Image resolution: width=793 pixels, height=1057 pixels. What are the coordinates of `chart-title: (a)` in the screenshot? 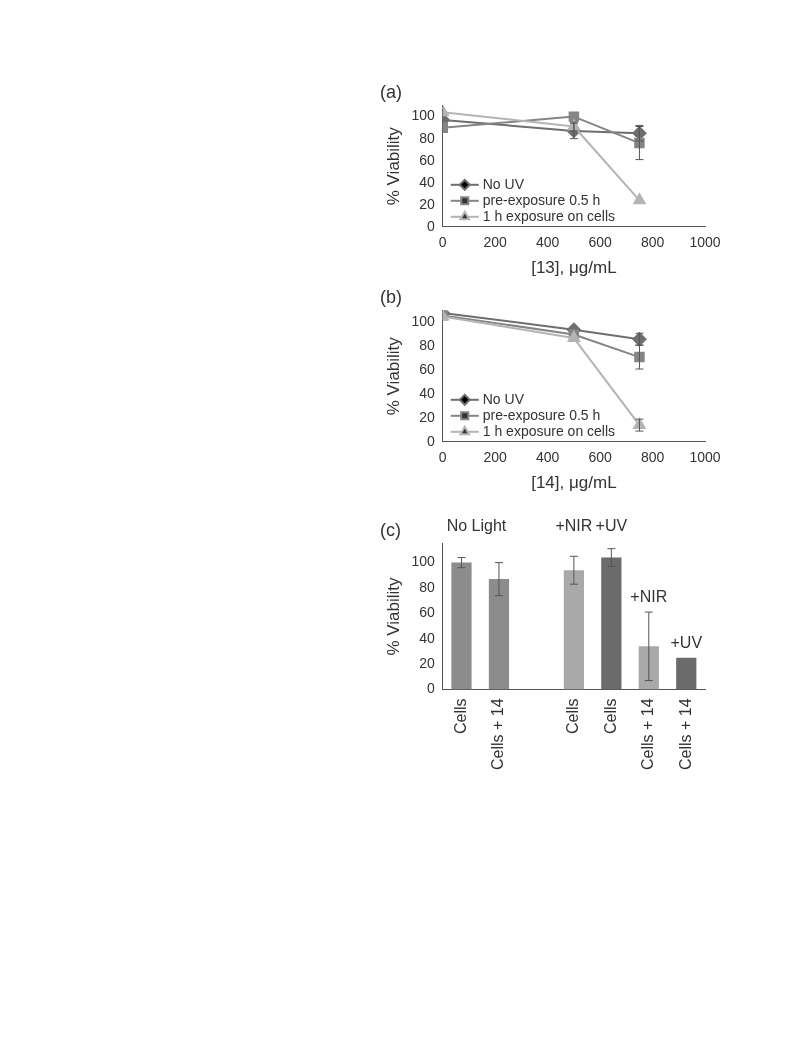 It's located at (391, 91).